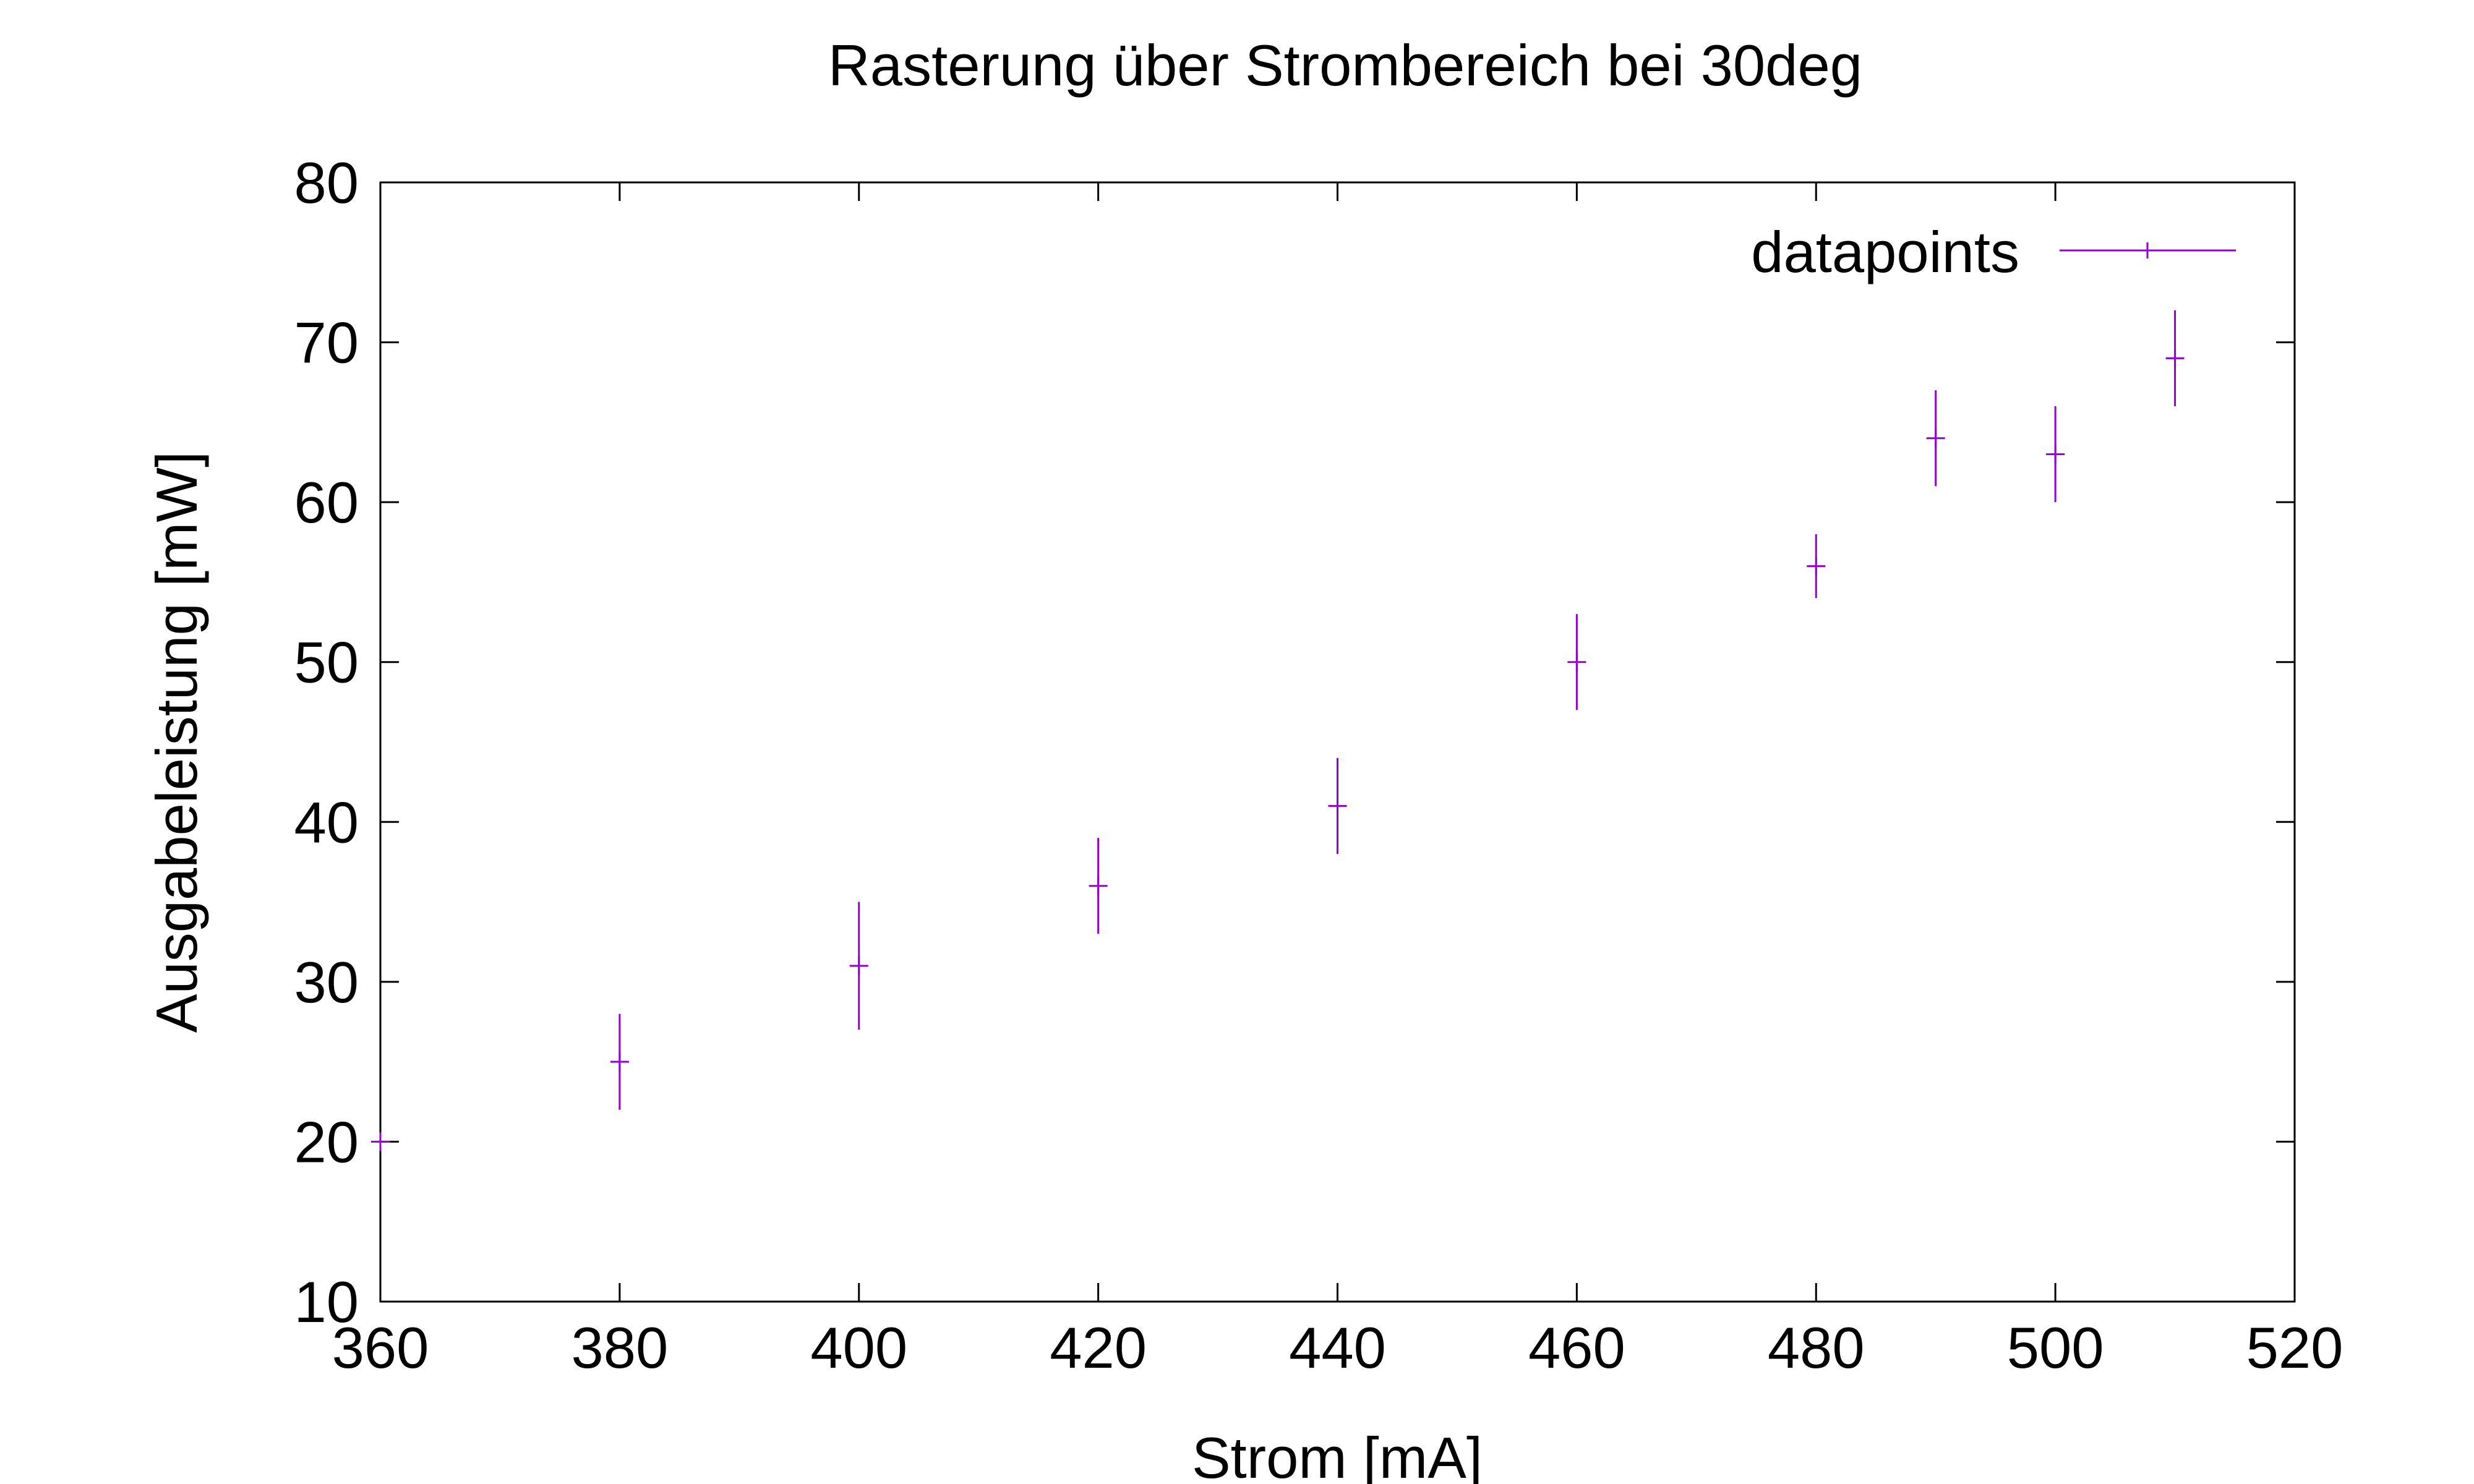  I want to click on x-axis-label: Strom [mA], so click(1337, 1454).